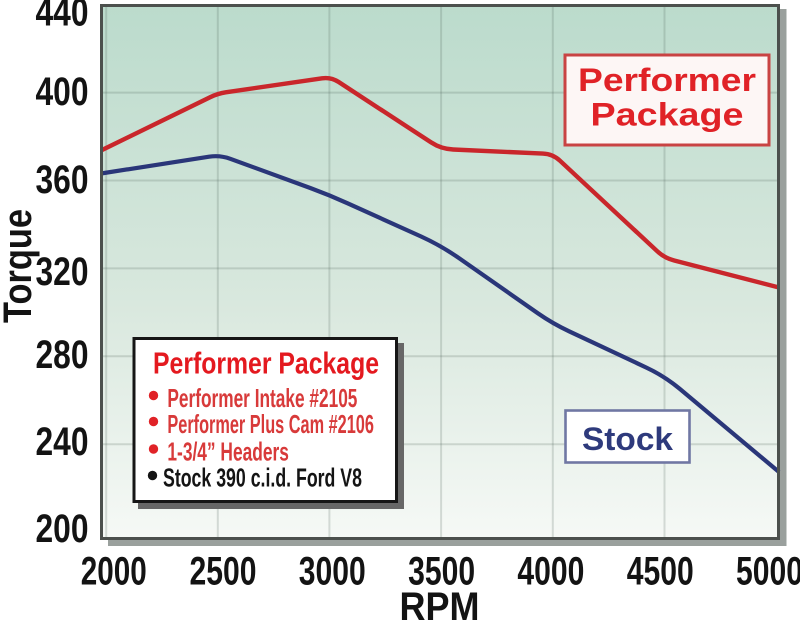 The height and width of the screenshot is (620, 800). I want to click on svg-text: RPM, so click(440, 602).